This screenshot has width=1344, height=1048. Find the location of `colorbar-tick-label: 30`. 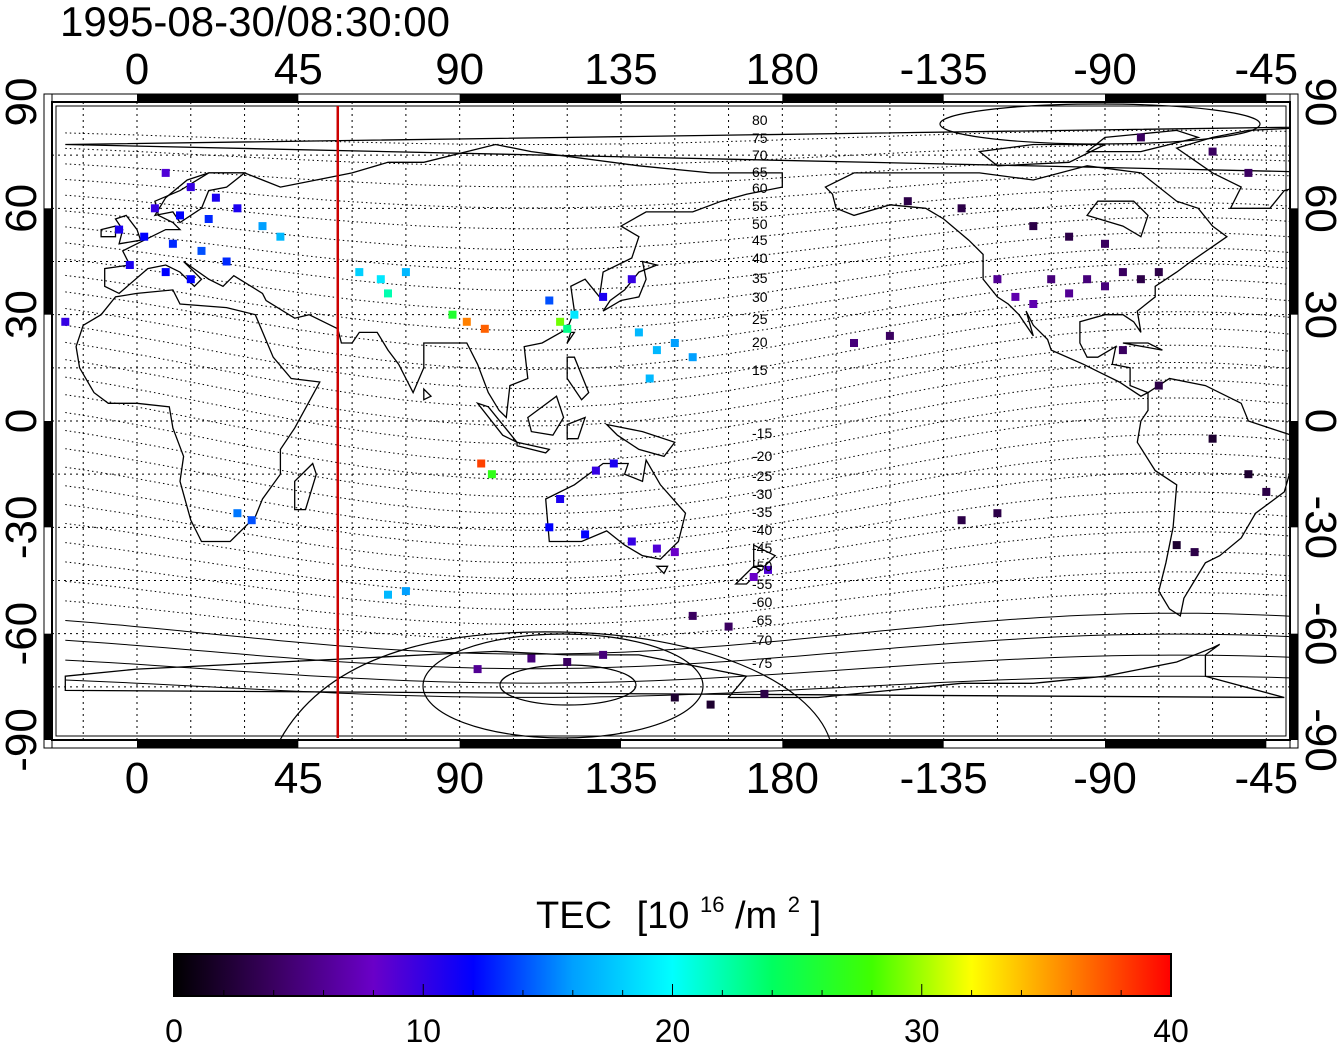

colorbar-tick-label: 30 is located at coordinates (922, 1030).